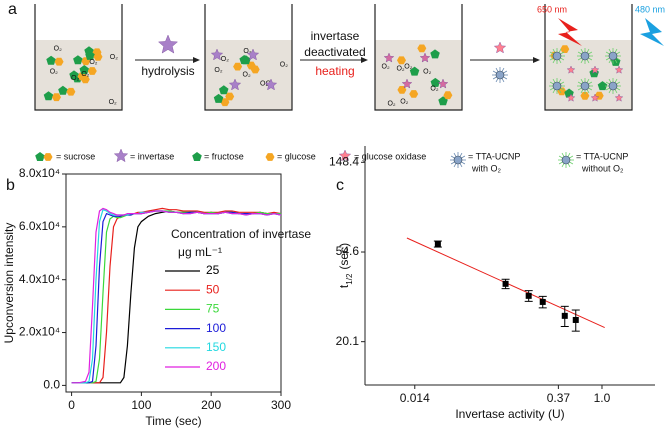  What do you see at coordinates (10, 185) in the screenshot?
I see `panel-label: b` at bounding box center [10, 185].